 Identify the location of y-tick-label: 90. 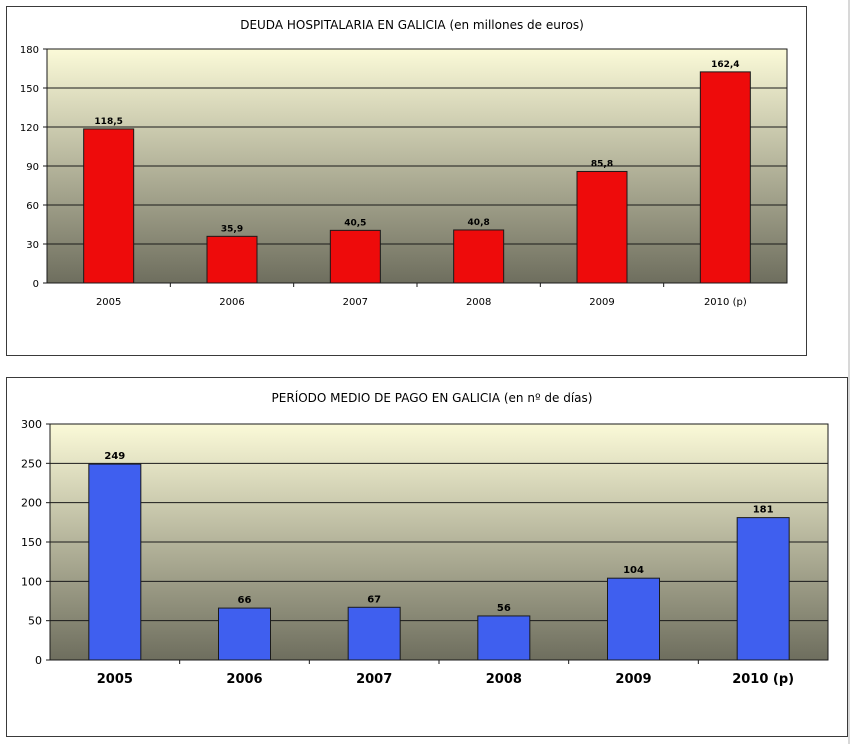
(32, 167).